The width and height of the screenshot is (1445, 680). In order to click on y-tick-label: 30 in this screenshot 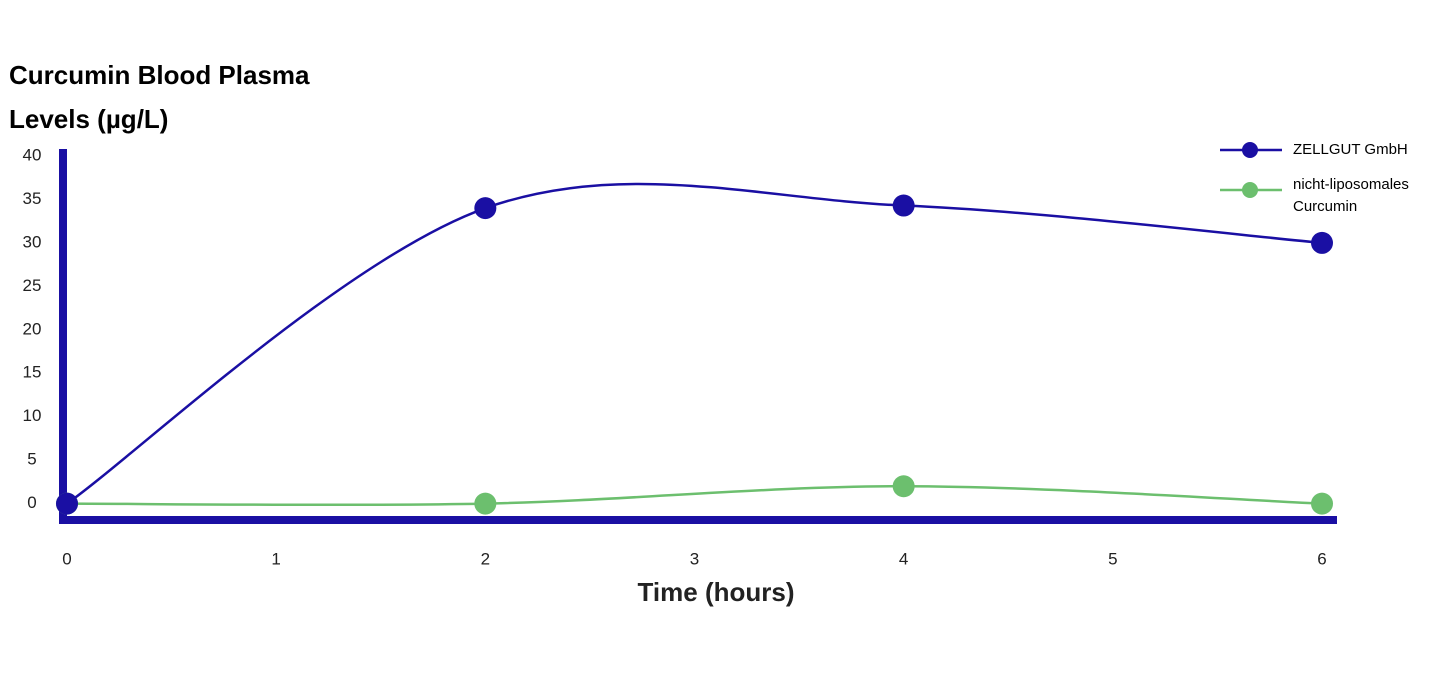, I will do `click(32, 241)`.